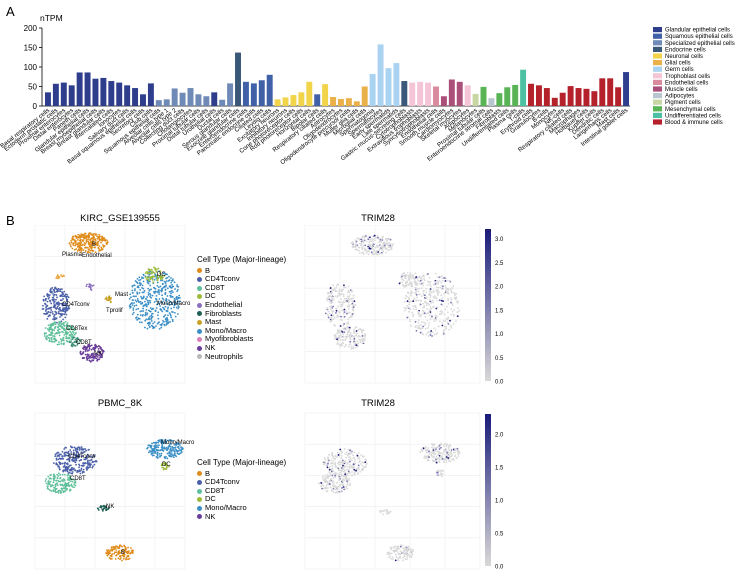 This screenshot has width=743, height=574. I want to click on legend-label: Mono/Macro, so click(226, 507).